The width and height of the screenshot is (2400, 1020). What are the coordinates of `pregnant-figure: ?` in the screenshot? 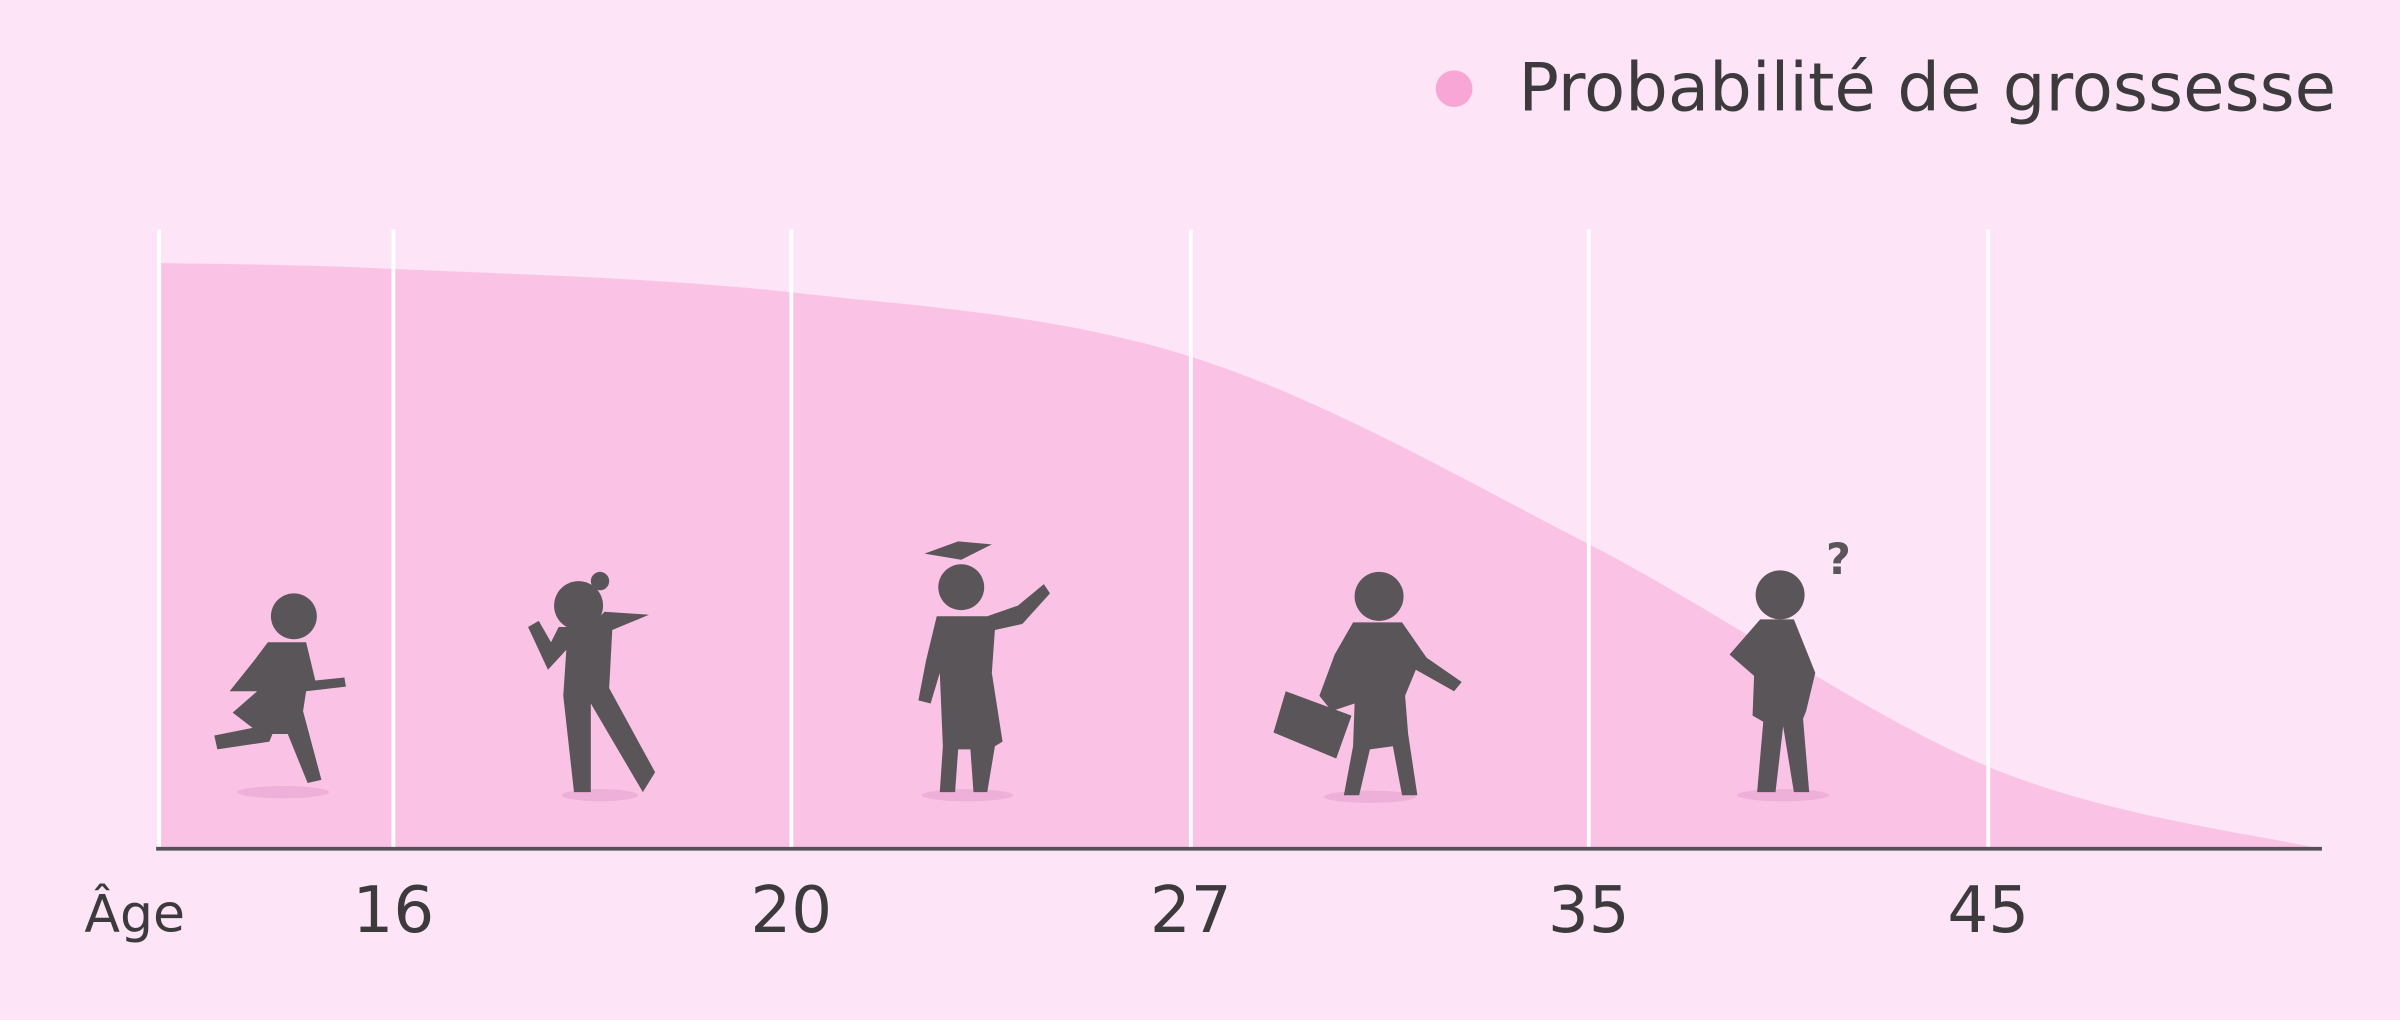 It's located at (1790, 664).